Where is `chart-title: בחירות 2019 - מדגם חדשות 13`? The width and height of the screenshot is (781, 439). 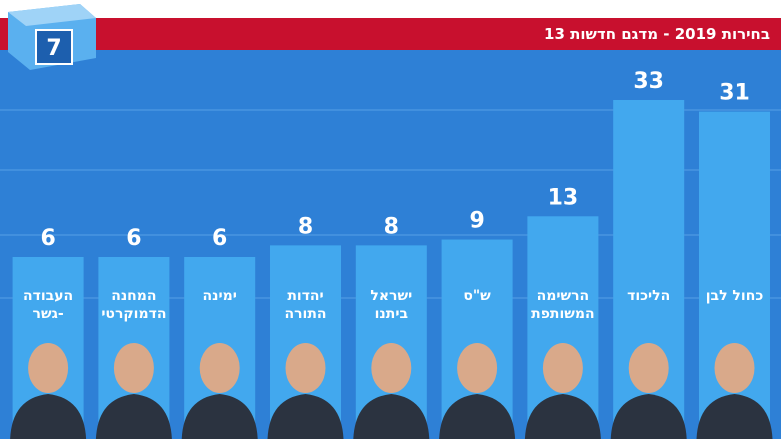
chart-title: בחירות 2019 - מדגם חדשות 13 is located at coordinates (657, 34).